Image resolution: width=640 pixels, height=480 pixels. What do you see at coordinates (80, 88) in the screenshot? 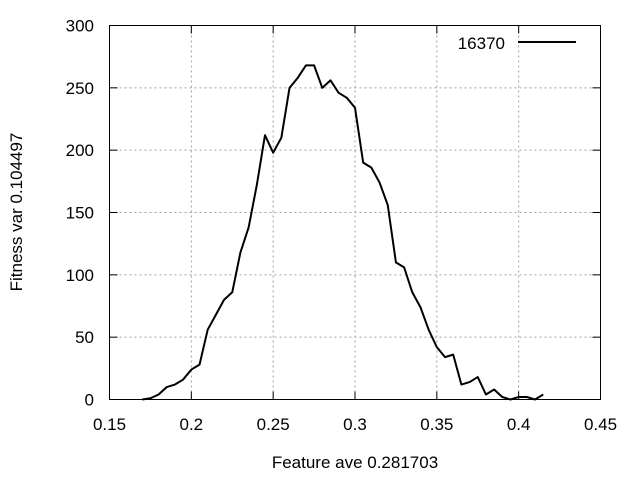
I see `y-tick-label: 250` at bounding box center [80, 88].